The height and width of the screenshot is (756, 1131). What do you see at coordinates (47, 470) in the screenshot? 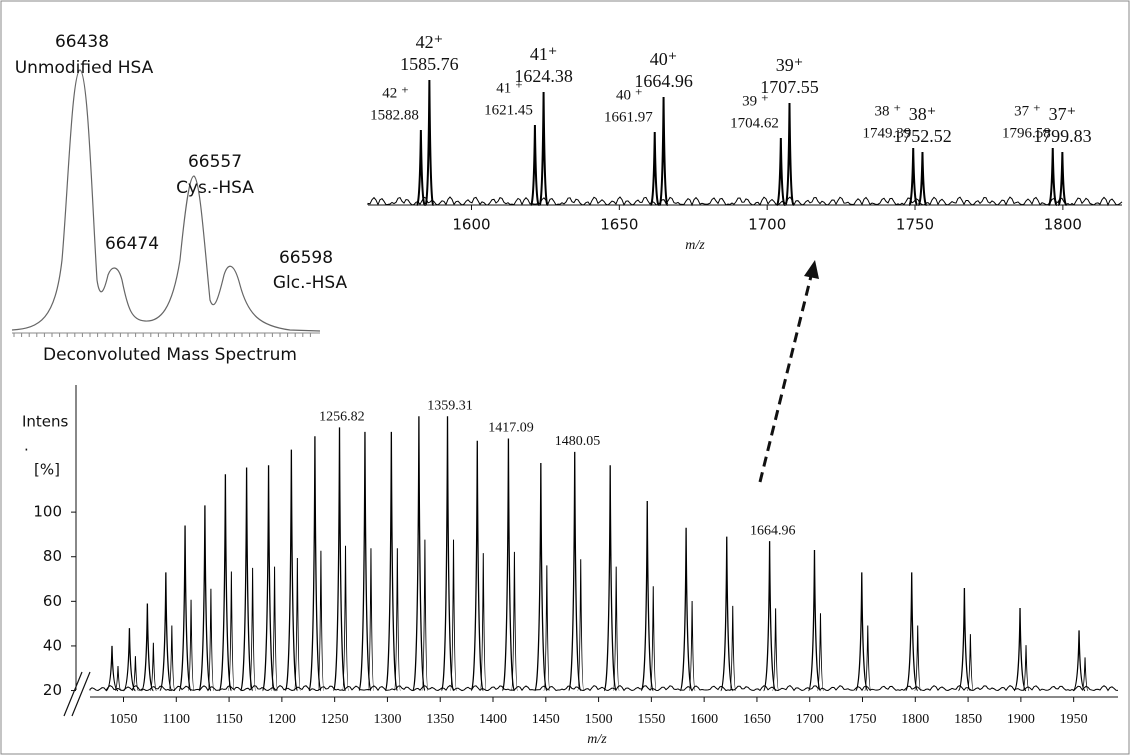
I see `y-axis-label: [%]` at bounding box center [47, 470].